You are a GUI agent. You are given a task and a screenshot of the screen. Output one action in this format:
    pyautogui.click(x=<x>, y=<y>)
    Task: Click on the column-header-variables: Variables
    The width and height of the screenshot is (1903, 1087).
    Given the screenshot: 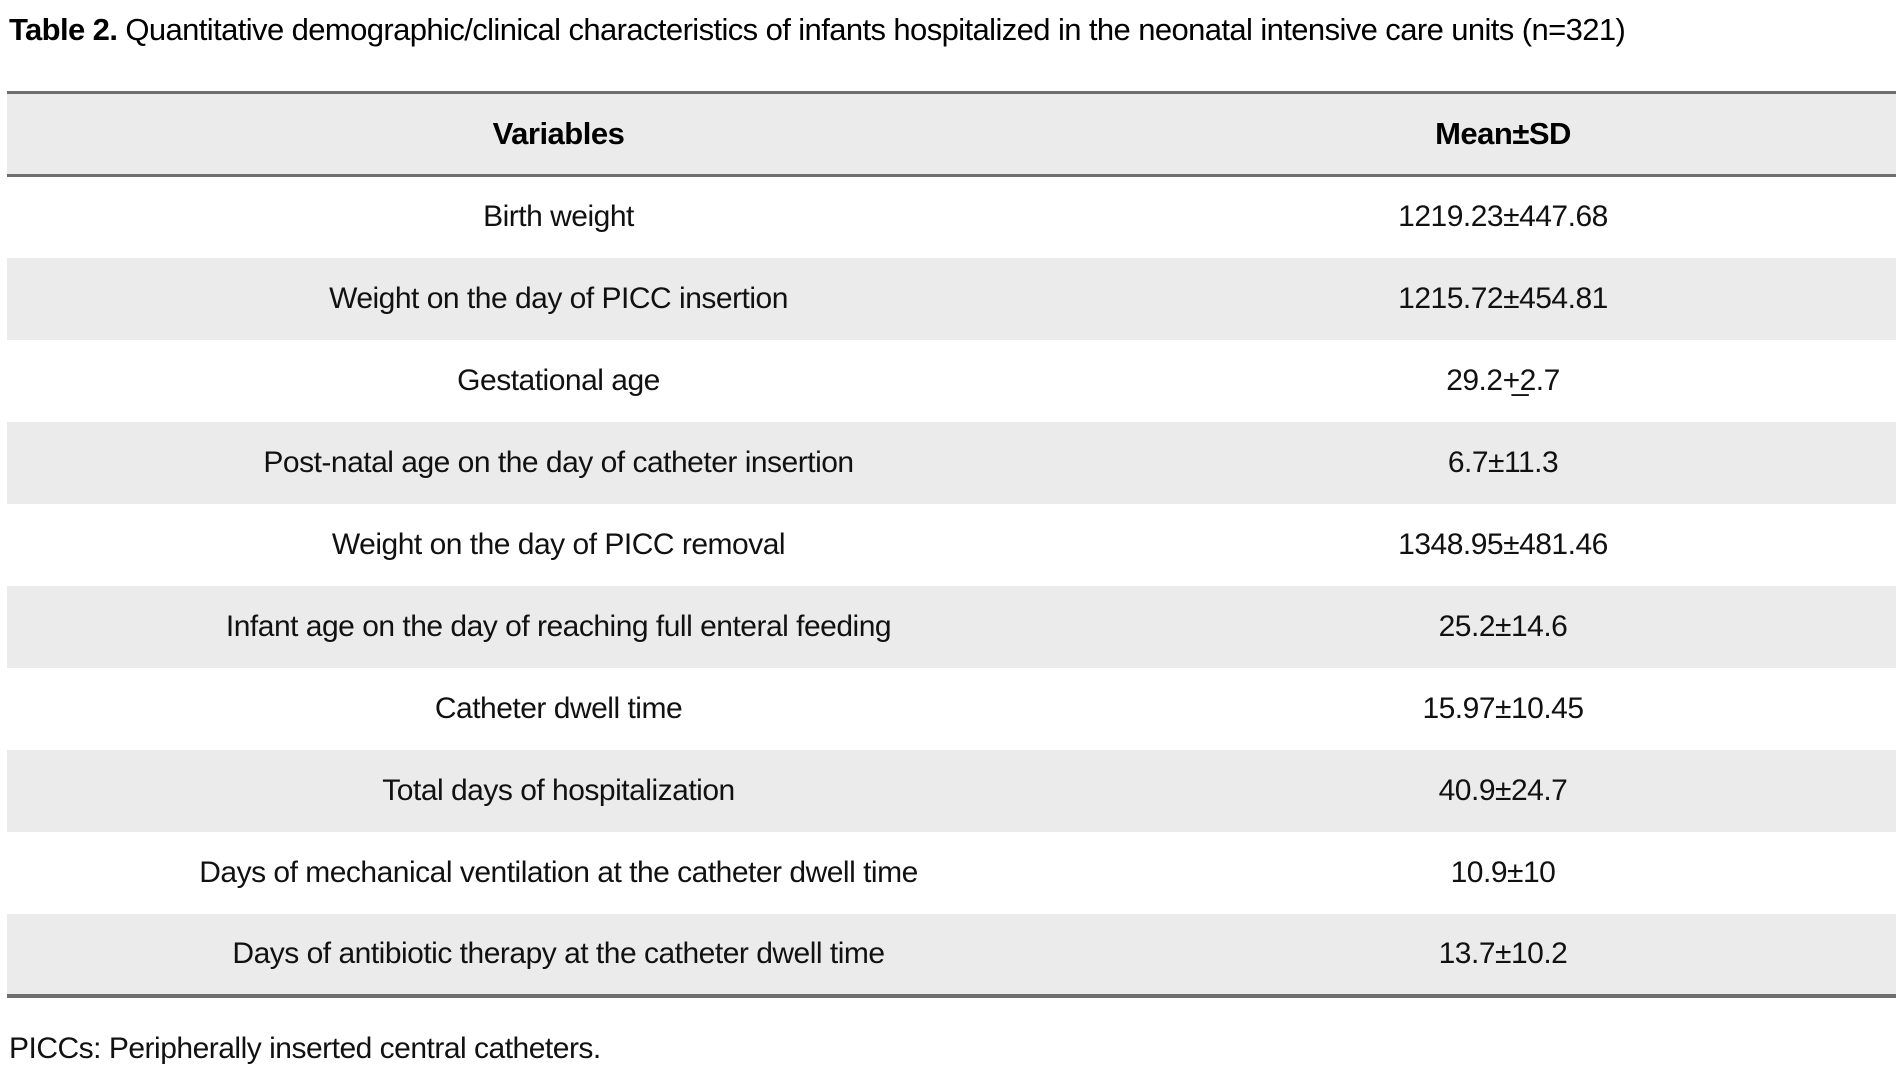 What is the action you would take?
    pyautogui.click(x=558, y=134)
    